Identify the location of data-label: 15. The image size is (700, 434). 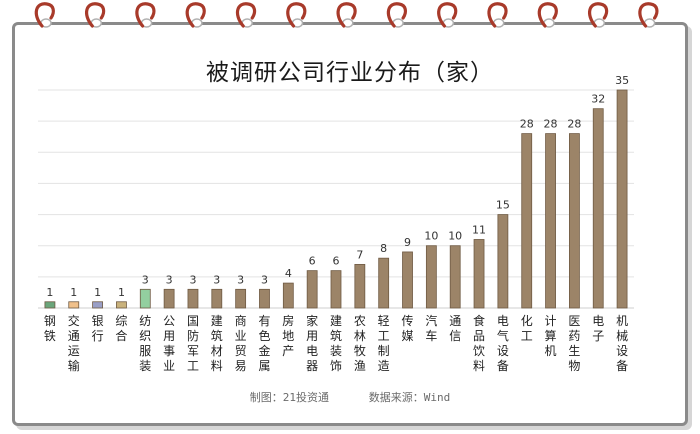
(503, 205).